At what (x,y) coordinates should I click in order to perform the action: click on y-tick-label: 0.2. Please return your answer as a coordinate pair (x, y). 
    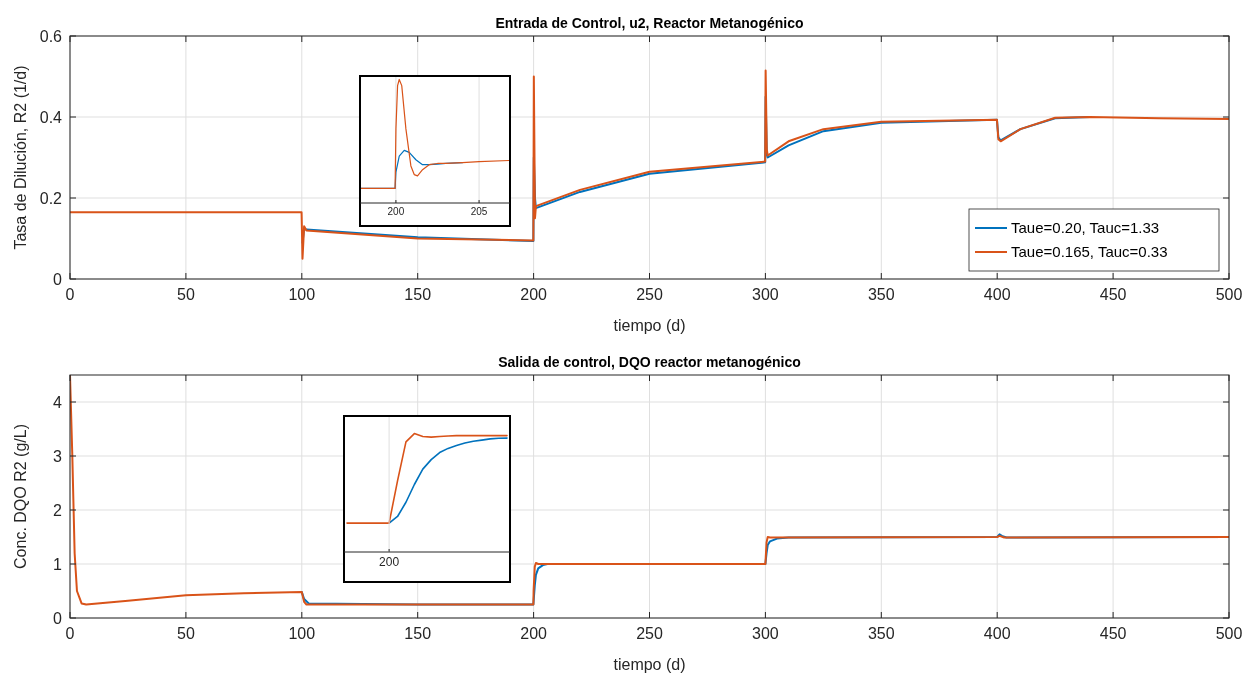
    Looking at the image, I should click on (51, 198).